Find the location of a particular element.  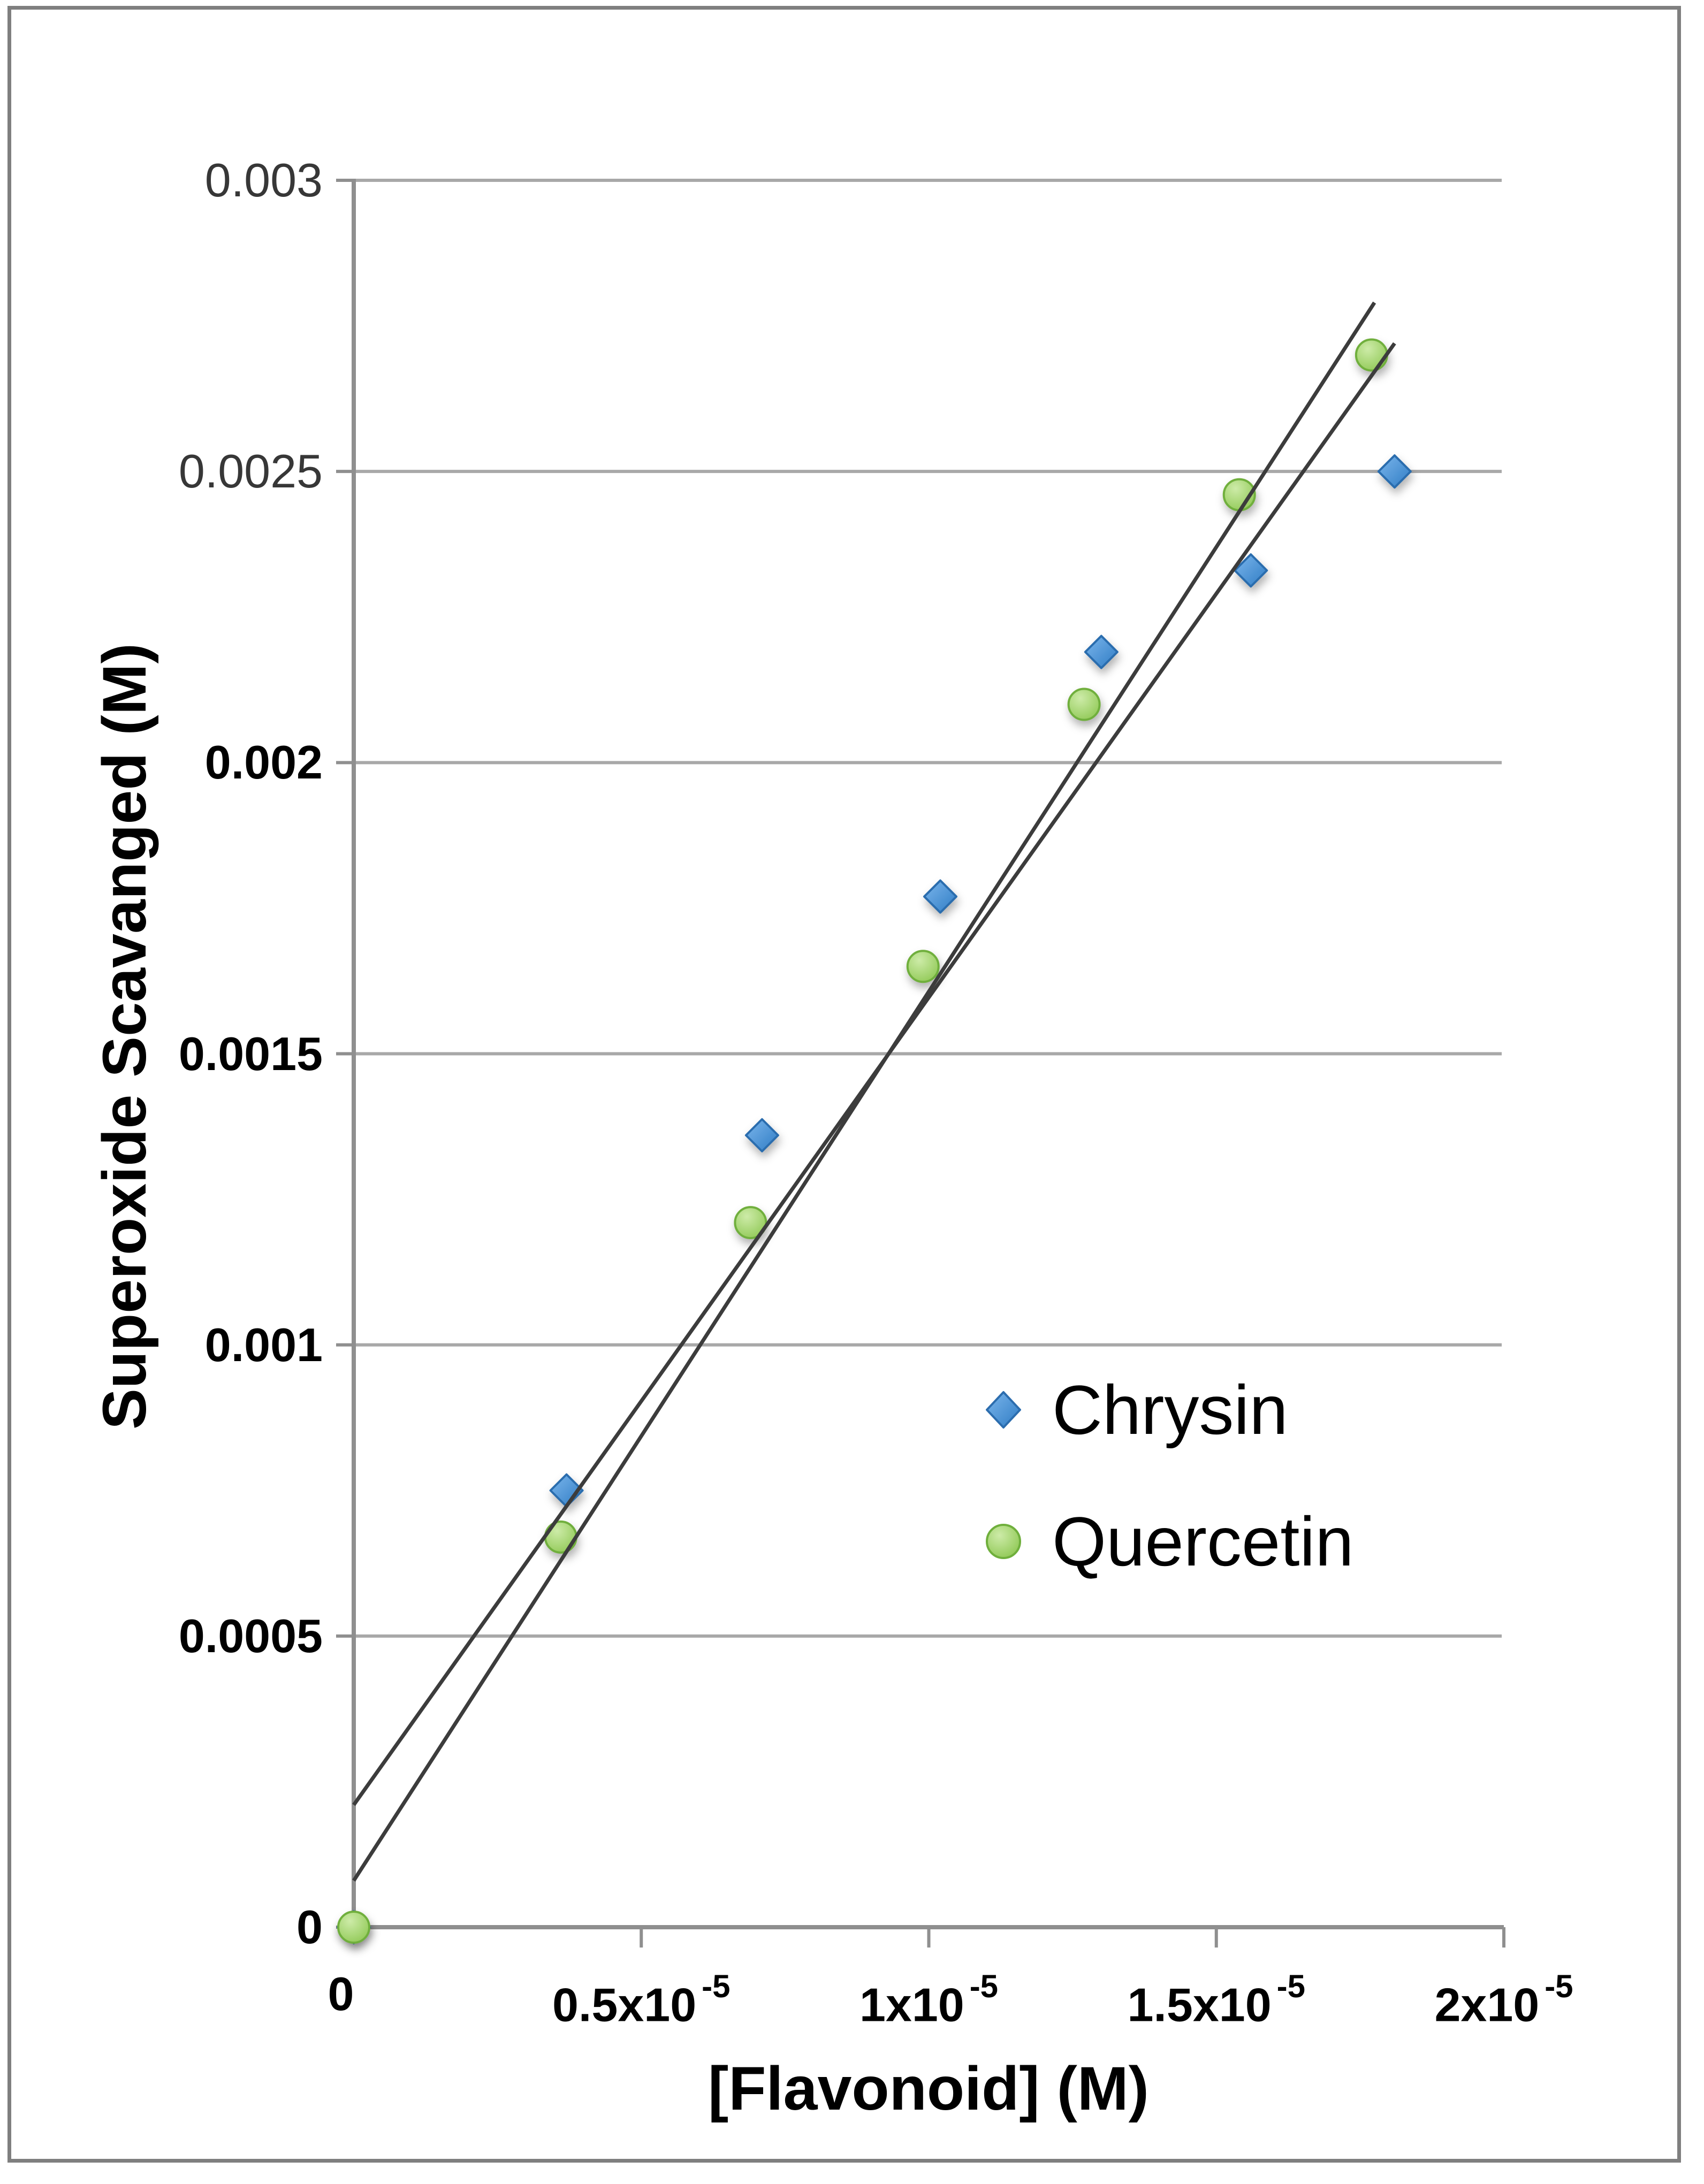

legend-item-chrysin: Chrysin is located at coordinates (1164, 1410).